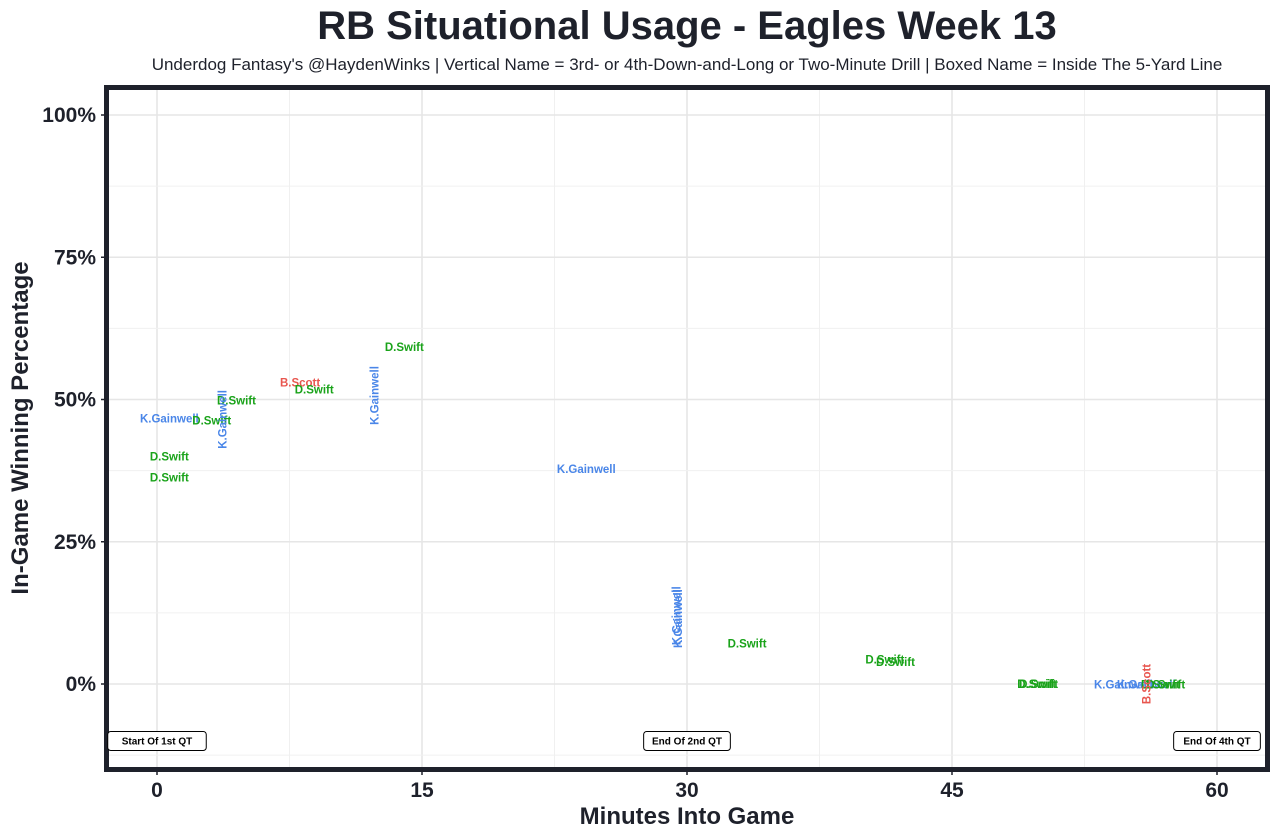 Image resolution: width=1280 pixels, height=839 pixels. What do you see at coordinates (686, 790) in the screenshot?
I see `x-tick-label: 30` at bounding box center [686, 790].